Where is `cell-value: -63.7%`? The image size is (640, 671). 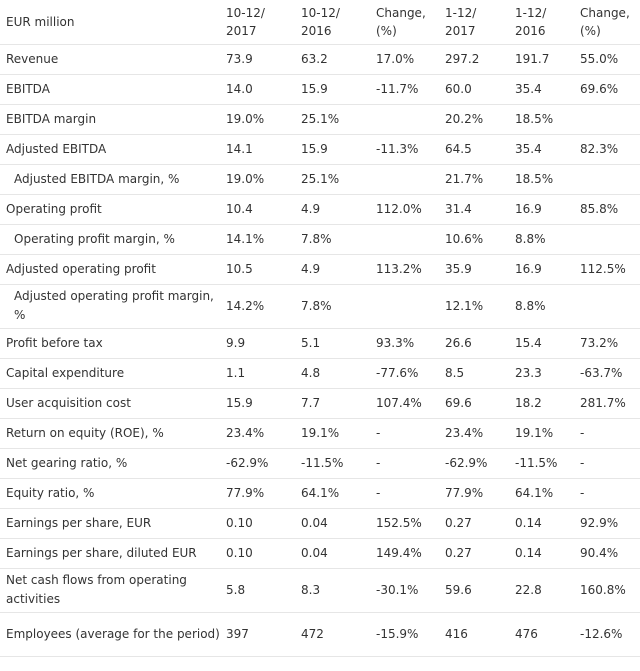 cell-value: -63.7% is located at coordinates (607, 373).